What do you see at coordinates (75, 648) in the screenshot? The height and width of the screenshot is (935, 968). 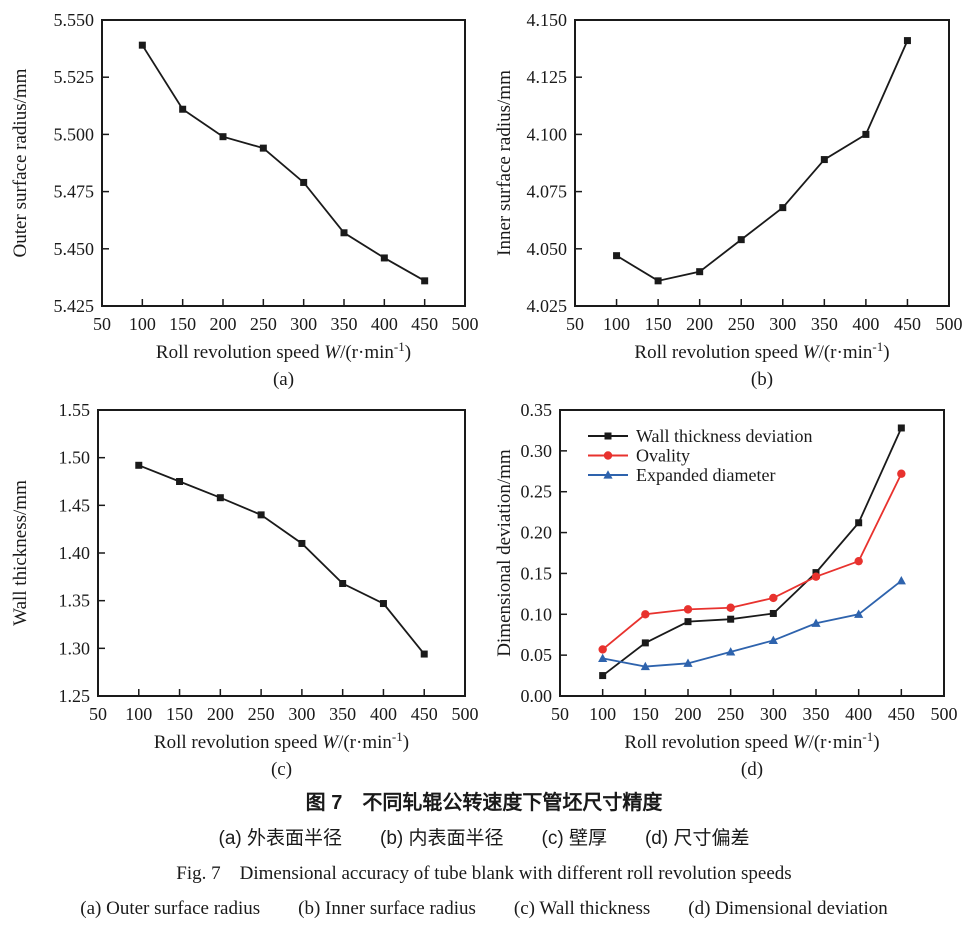 I see `y-tick-label: 1.30` at bounding box center [75, 648].